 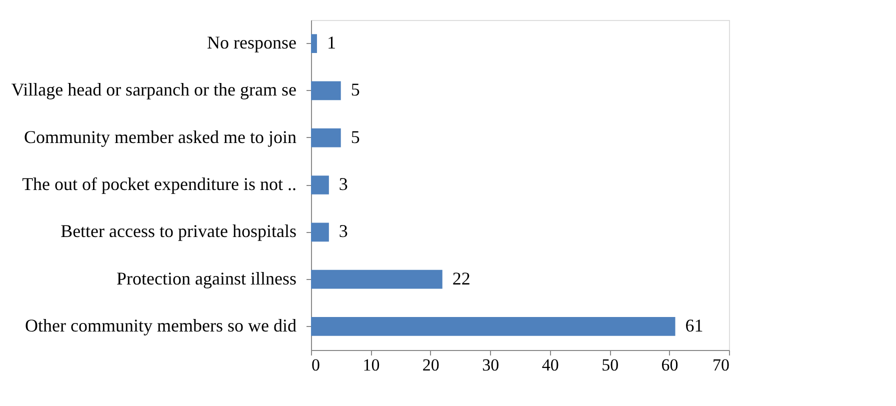 What do you see at coordinates (431, 365) in the screenshot?
I see `x-tick-label: 20` at bounding box center [431, 365].